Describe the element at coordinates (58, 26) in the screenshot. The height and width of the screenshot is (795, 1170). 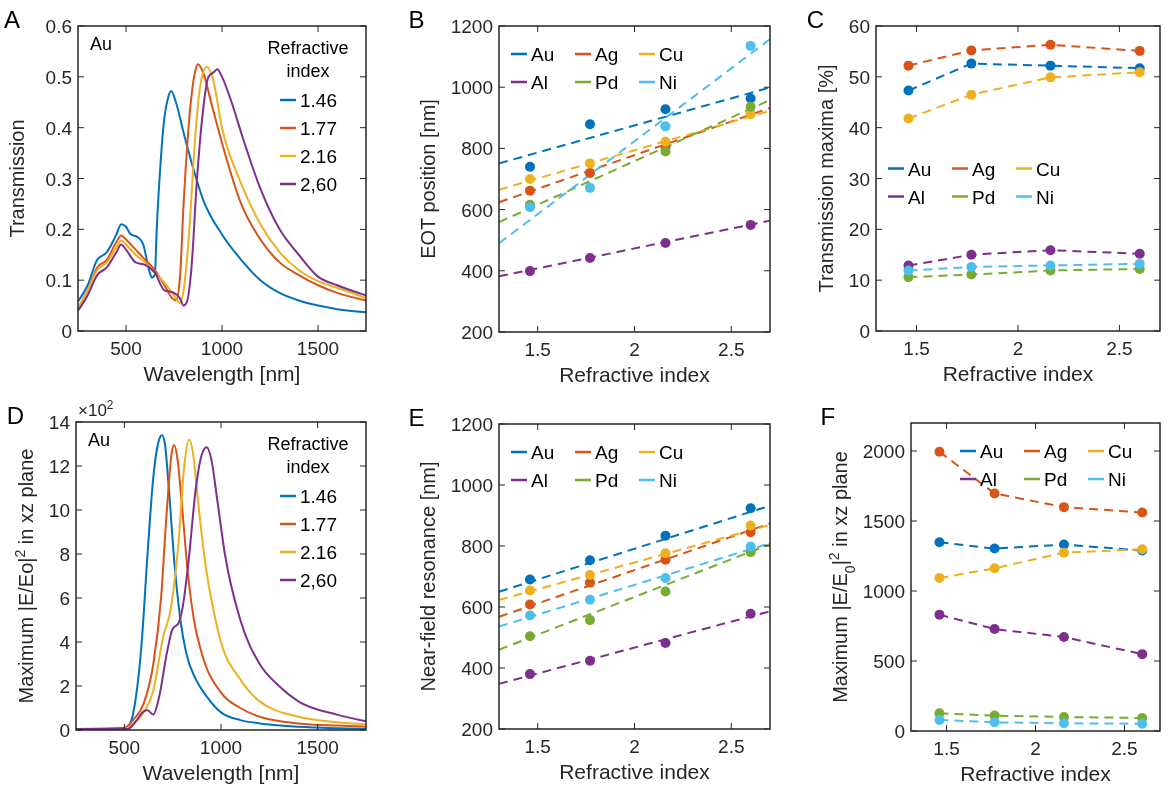
I see `y-tick-label: 0.6` at that location.